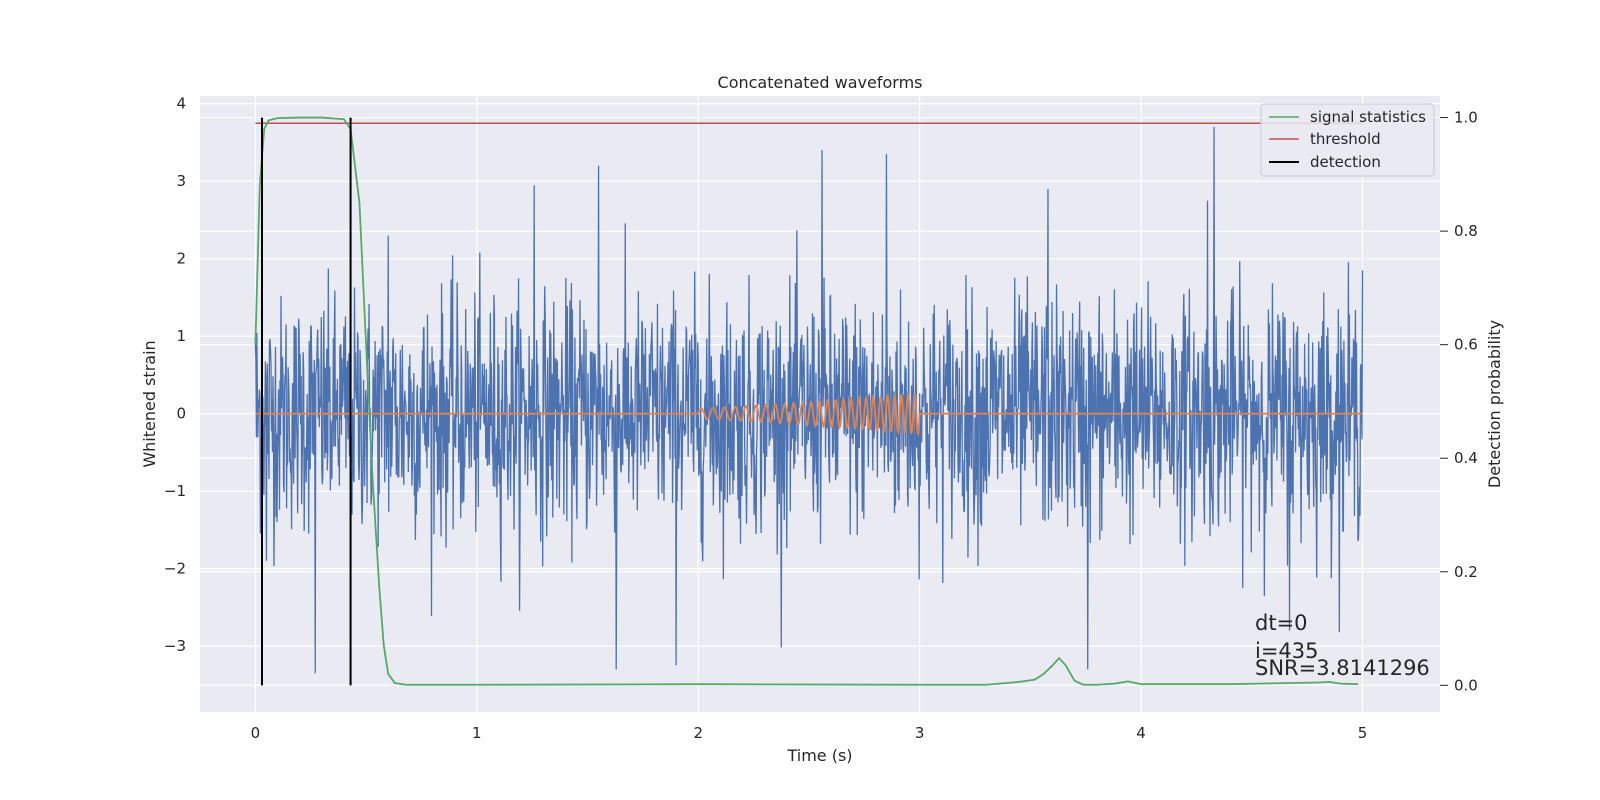 Image resolution: width=1600 pixels, height=800 pixels. What do you see at coordinates (1363, 733) in the screenshot?
I see `x-tick-label: 5` at bounding box center [1363, 733].